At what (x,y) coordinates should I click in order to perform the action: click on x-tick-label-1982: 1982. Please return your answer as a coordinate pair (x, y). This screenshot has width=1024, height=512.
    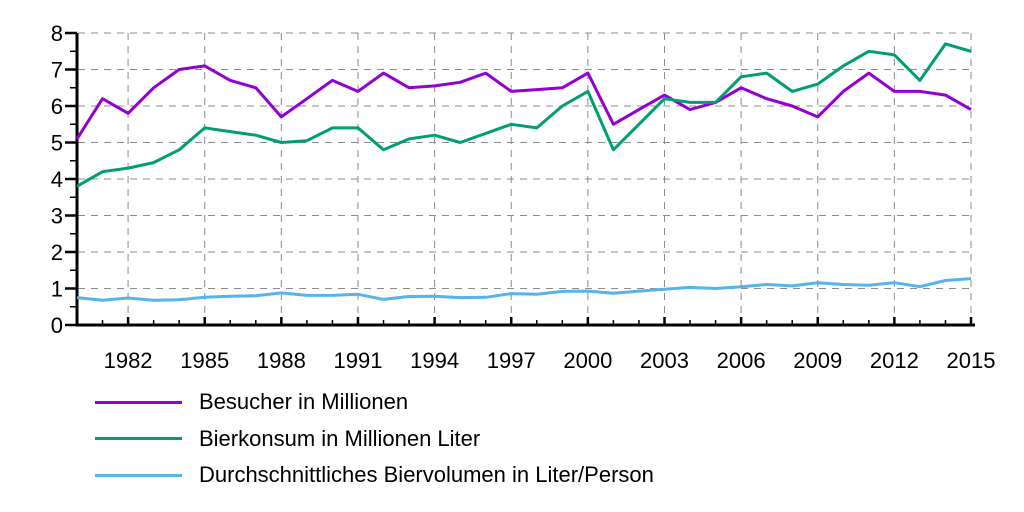
    Looking at the image, I should click on (128, 360).